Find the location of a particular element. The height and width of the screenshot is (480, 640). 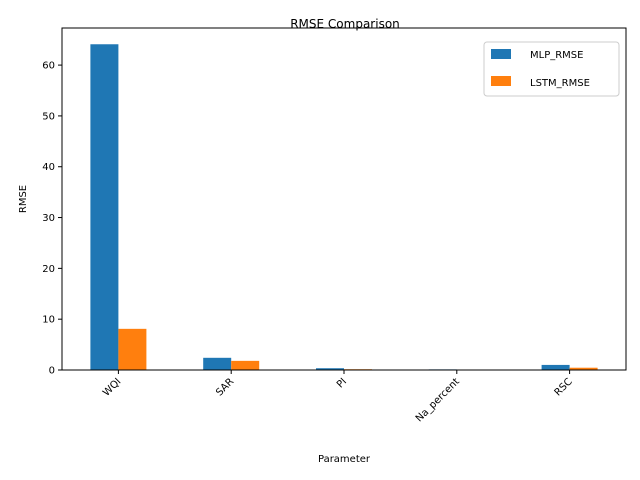

y-tick-label: 50 is located at coordinates (48, 116).